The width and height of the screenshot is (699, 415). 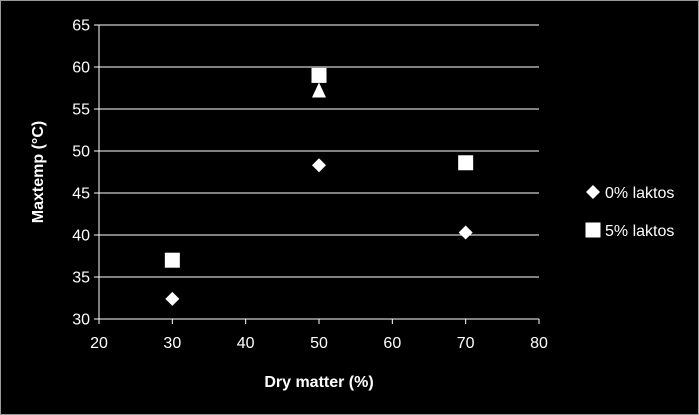 I want to click on legend-label: 5% laktos, so click(x=639, y=231).